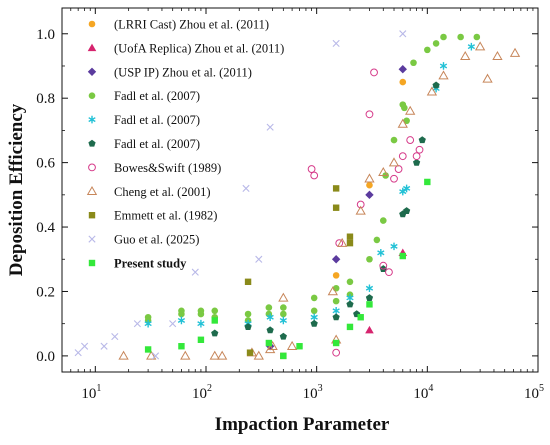  Describe the element at coordinates (157, 96) in the screenshot. I see `legend-label: Fadl et al. (2007)` at that location.